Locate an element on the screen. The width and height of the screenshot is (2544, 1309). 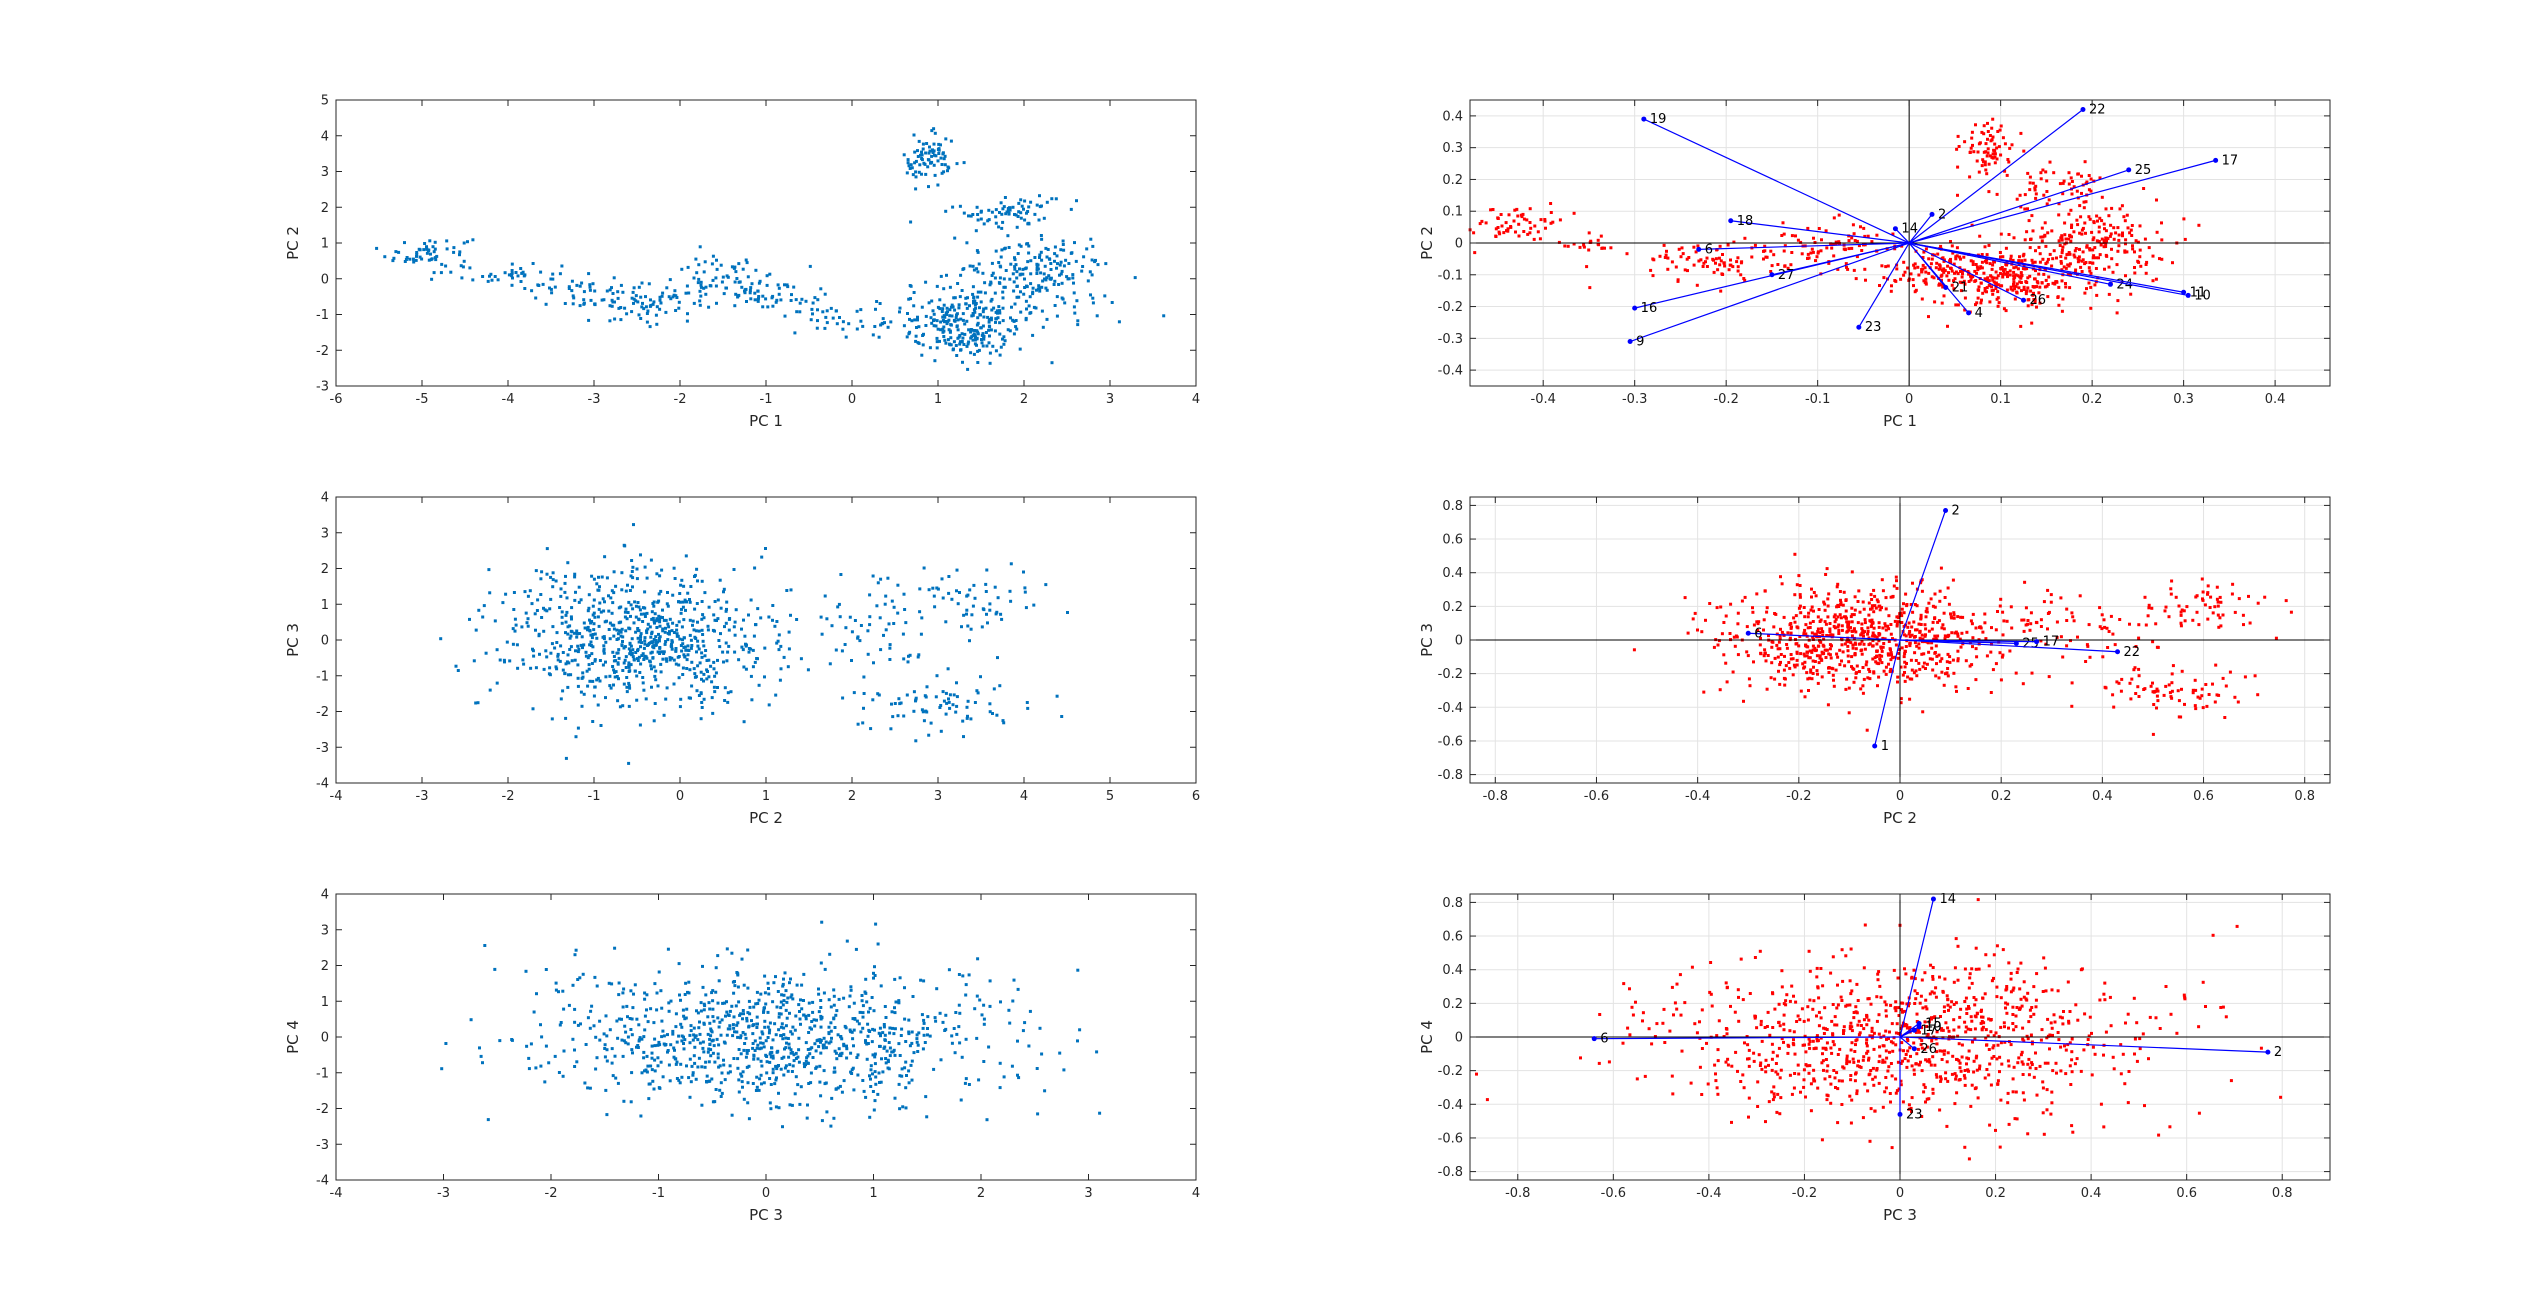
vector-label-23: 23 is located at coordinates (1873, 327).